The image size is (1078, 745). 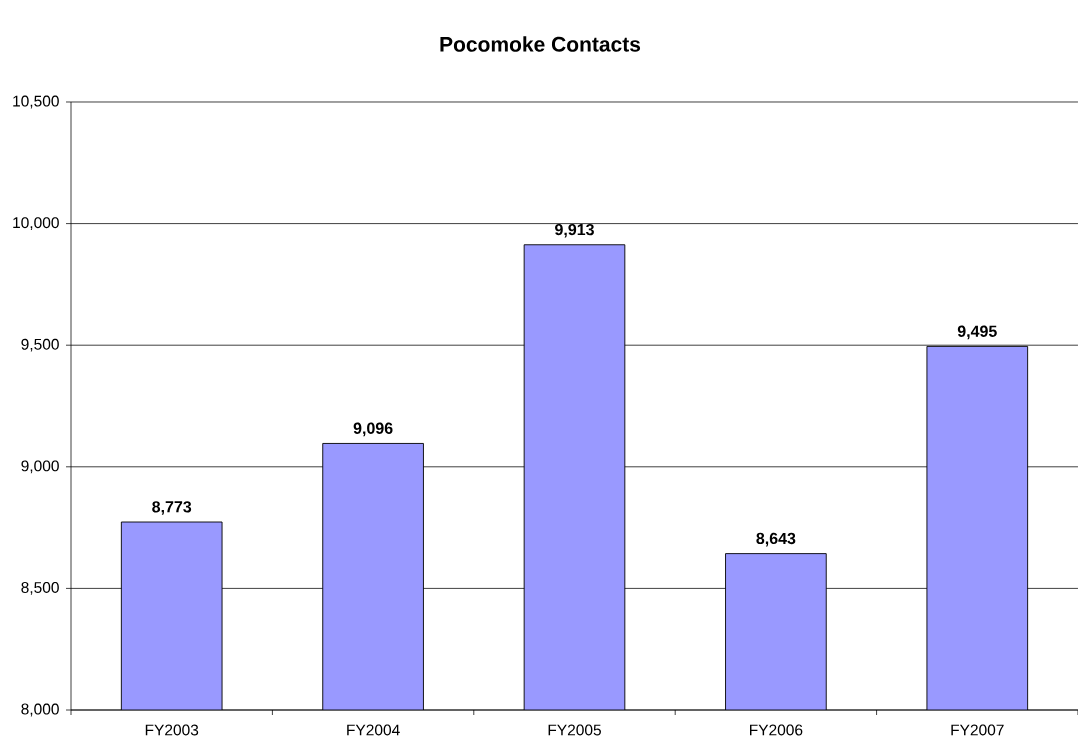 I want to click on y-tick-label: 10,000, so click(x=36, y=223).